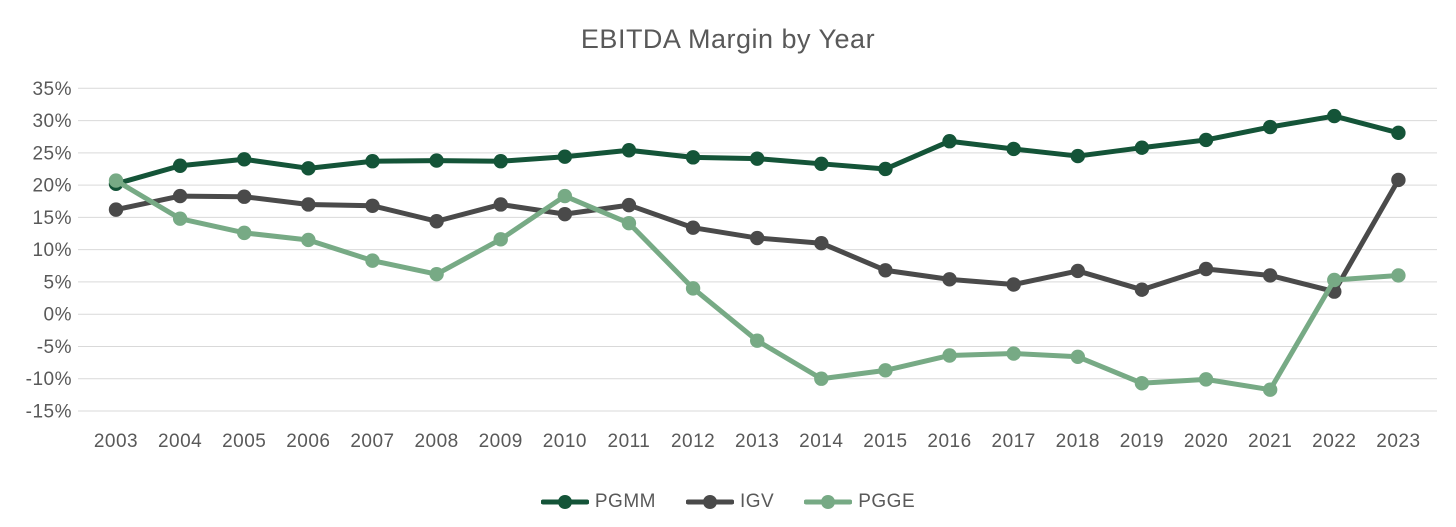  What do you see at coordinates (821, 441) in the screenshot?
I see `x-axis-tick-label: 2014` at bounding box center [821, 441].